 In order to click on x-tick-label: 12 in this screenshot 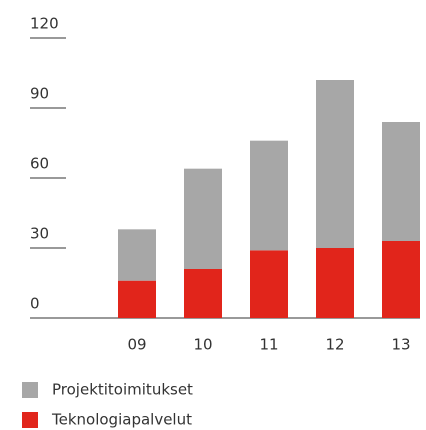, I will do `click(334, 345)`.